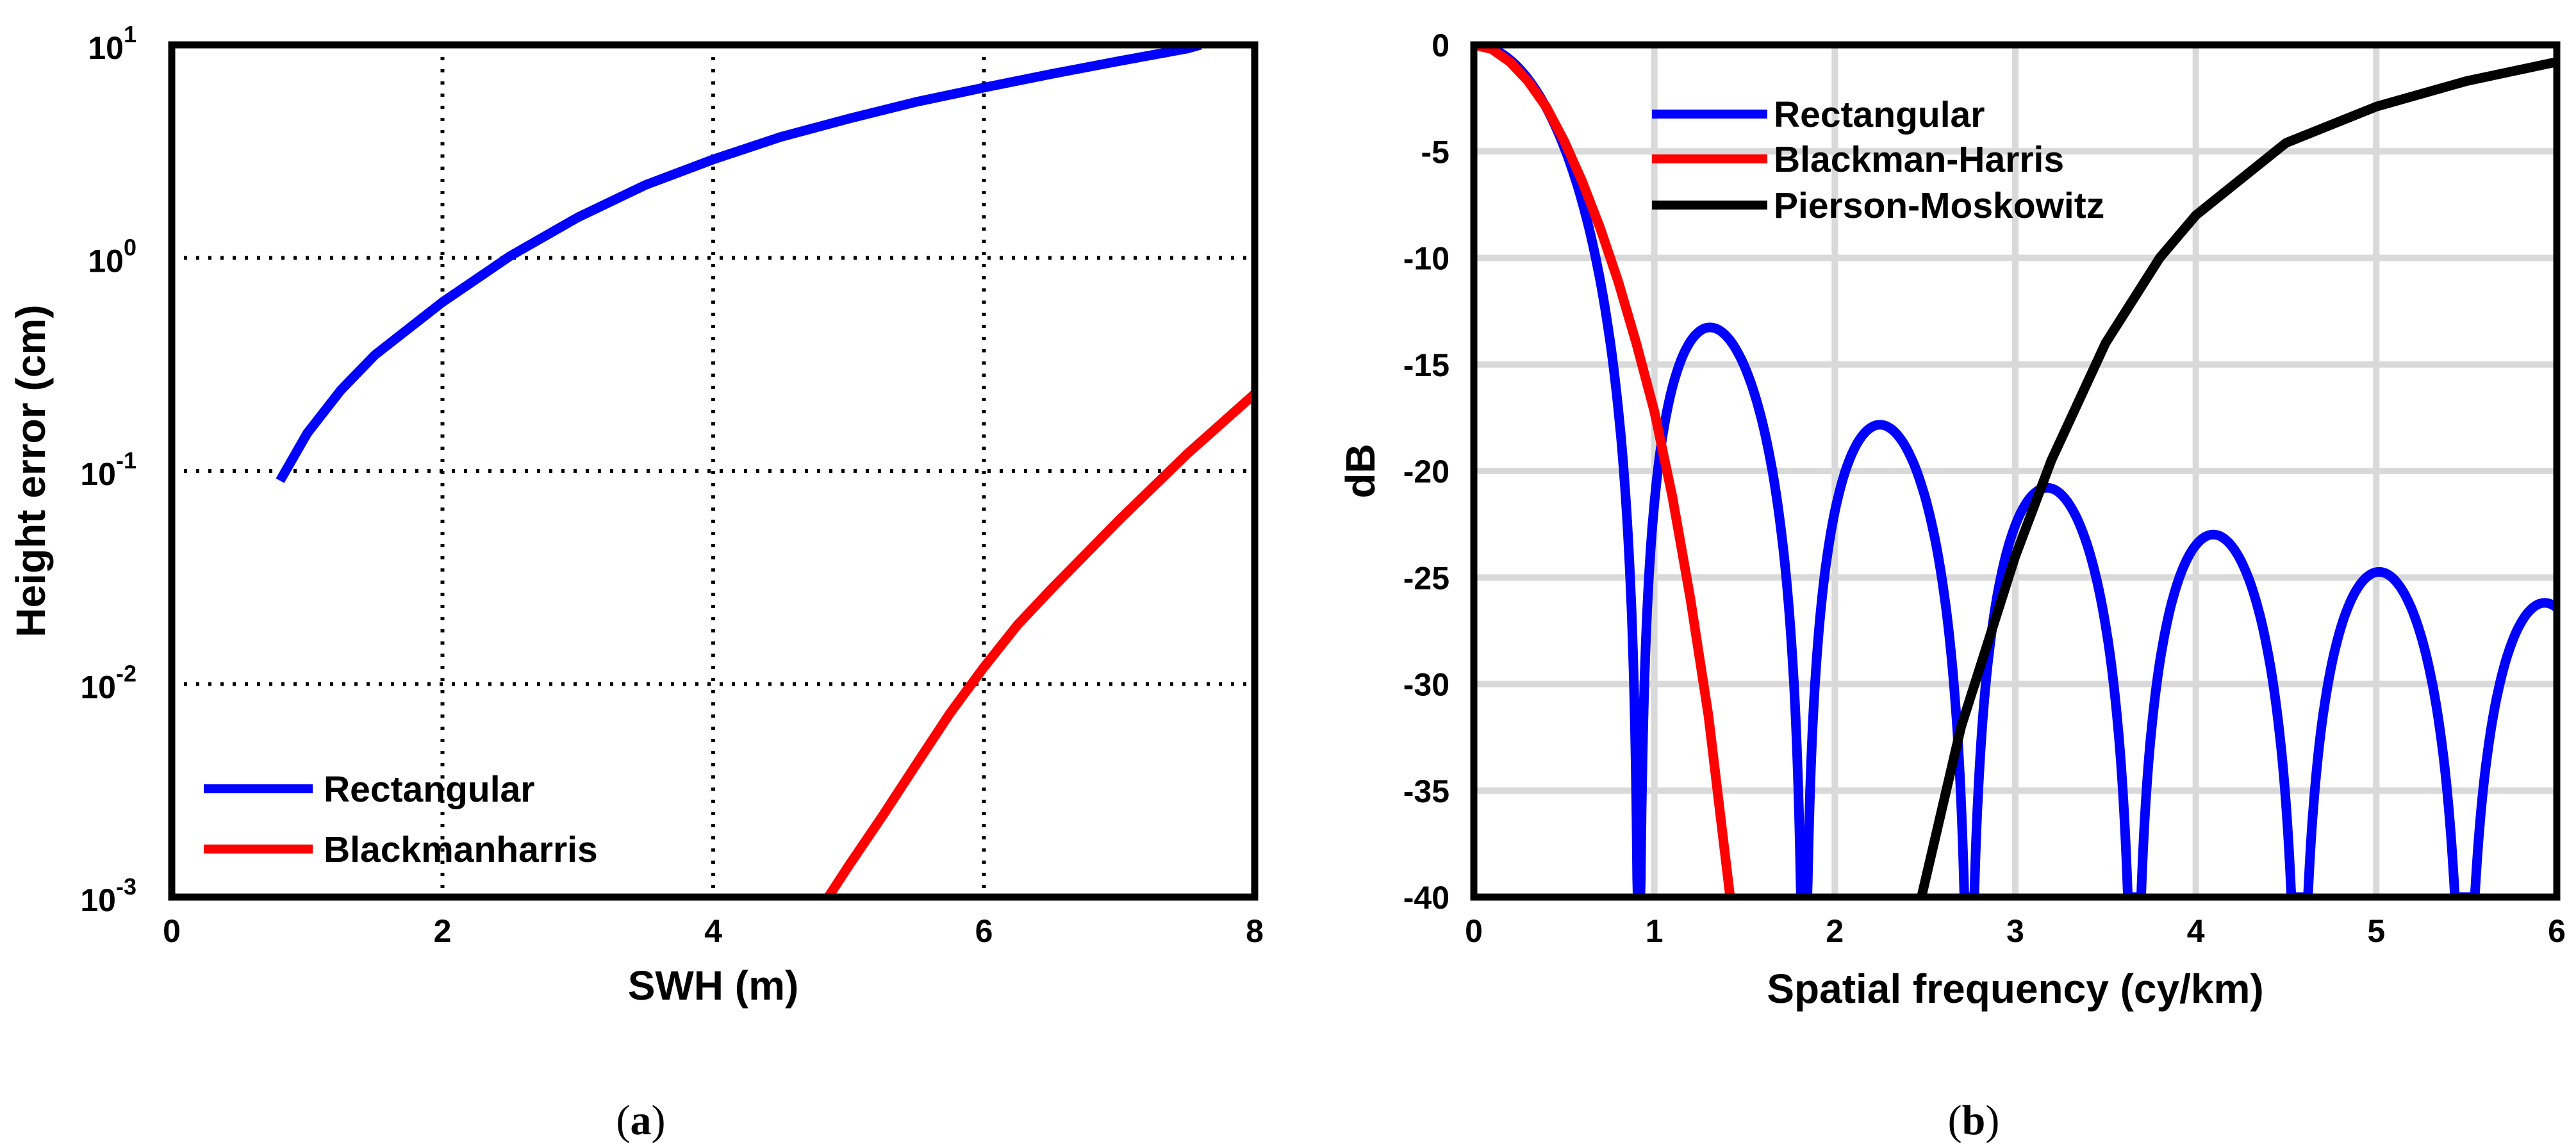  What do you see at coordinates (1939, 205) in the screenshot?
I see `panel-b-legend-label-pierson-moskowitz: Pierson-Moskowitz` at bounding box center [1939, 205].